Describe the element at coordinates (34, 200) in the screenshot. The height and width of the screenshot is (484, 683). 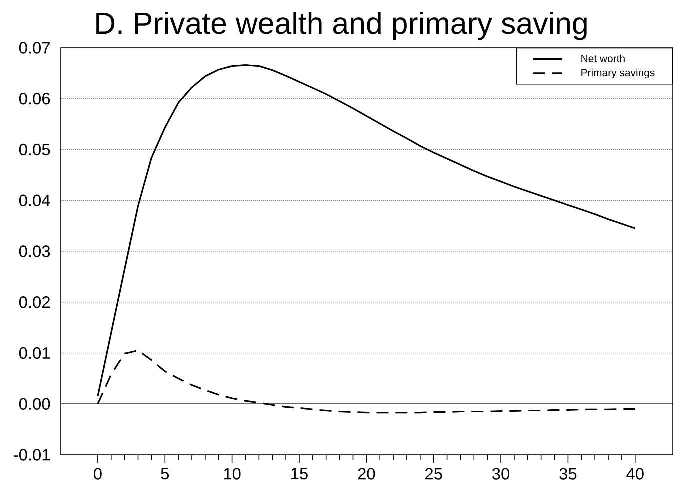
I see `y-tick-label: 0.04` at that location.